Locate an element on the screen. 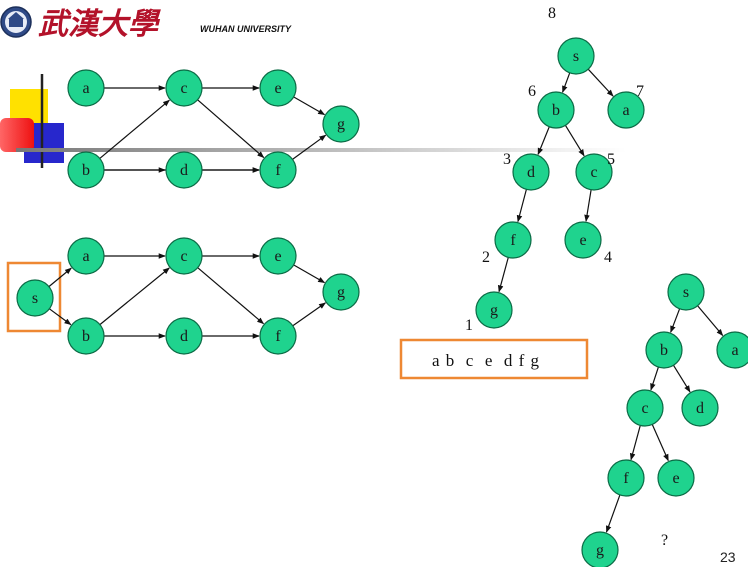  tree-right-top-node-a1-label: a is located at coordinates (625, 110).